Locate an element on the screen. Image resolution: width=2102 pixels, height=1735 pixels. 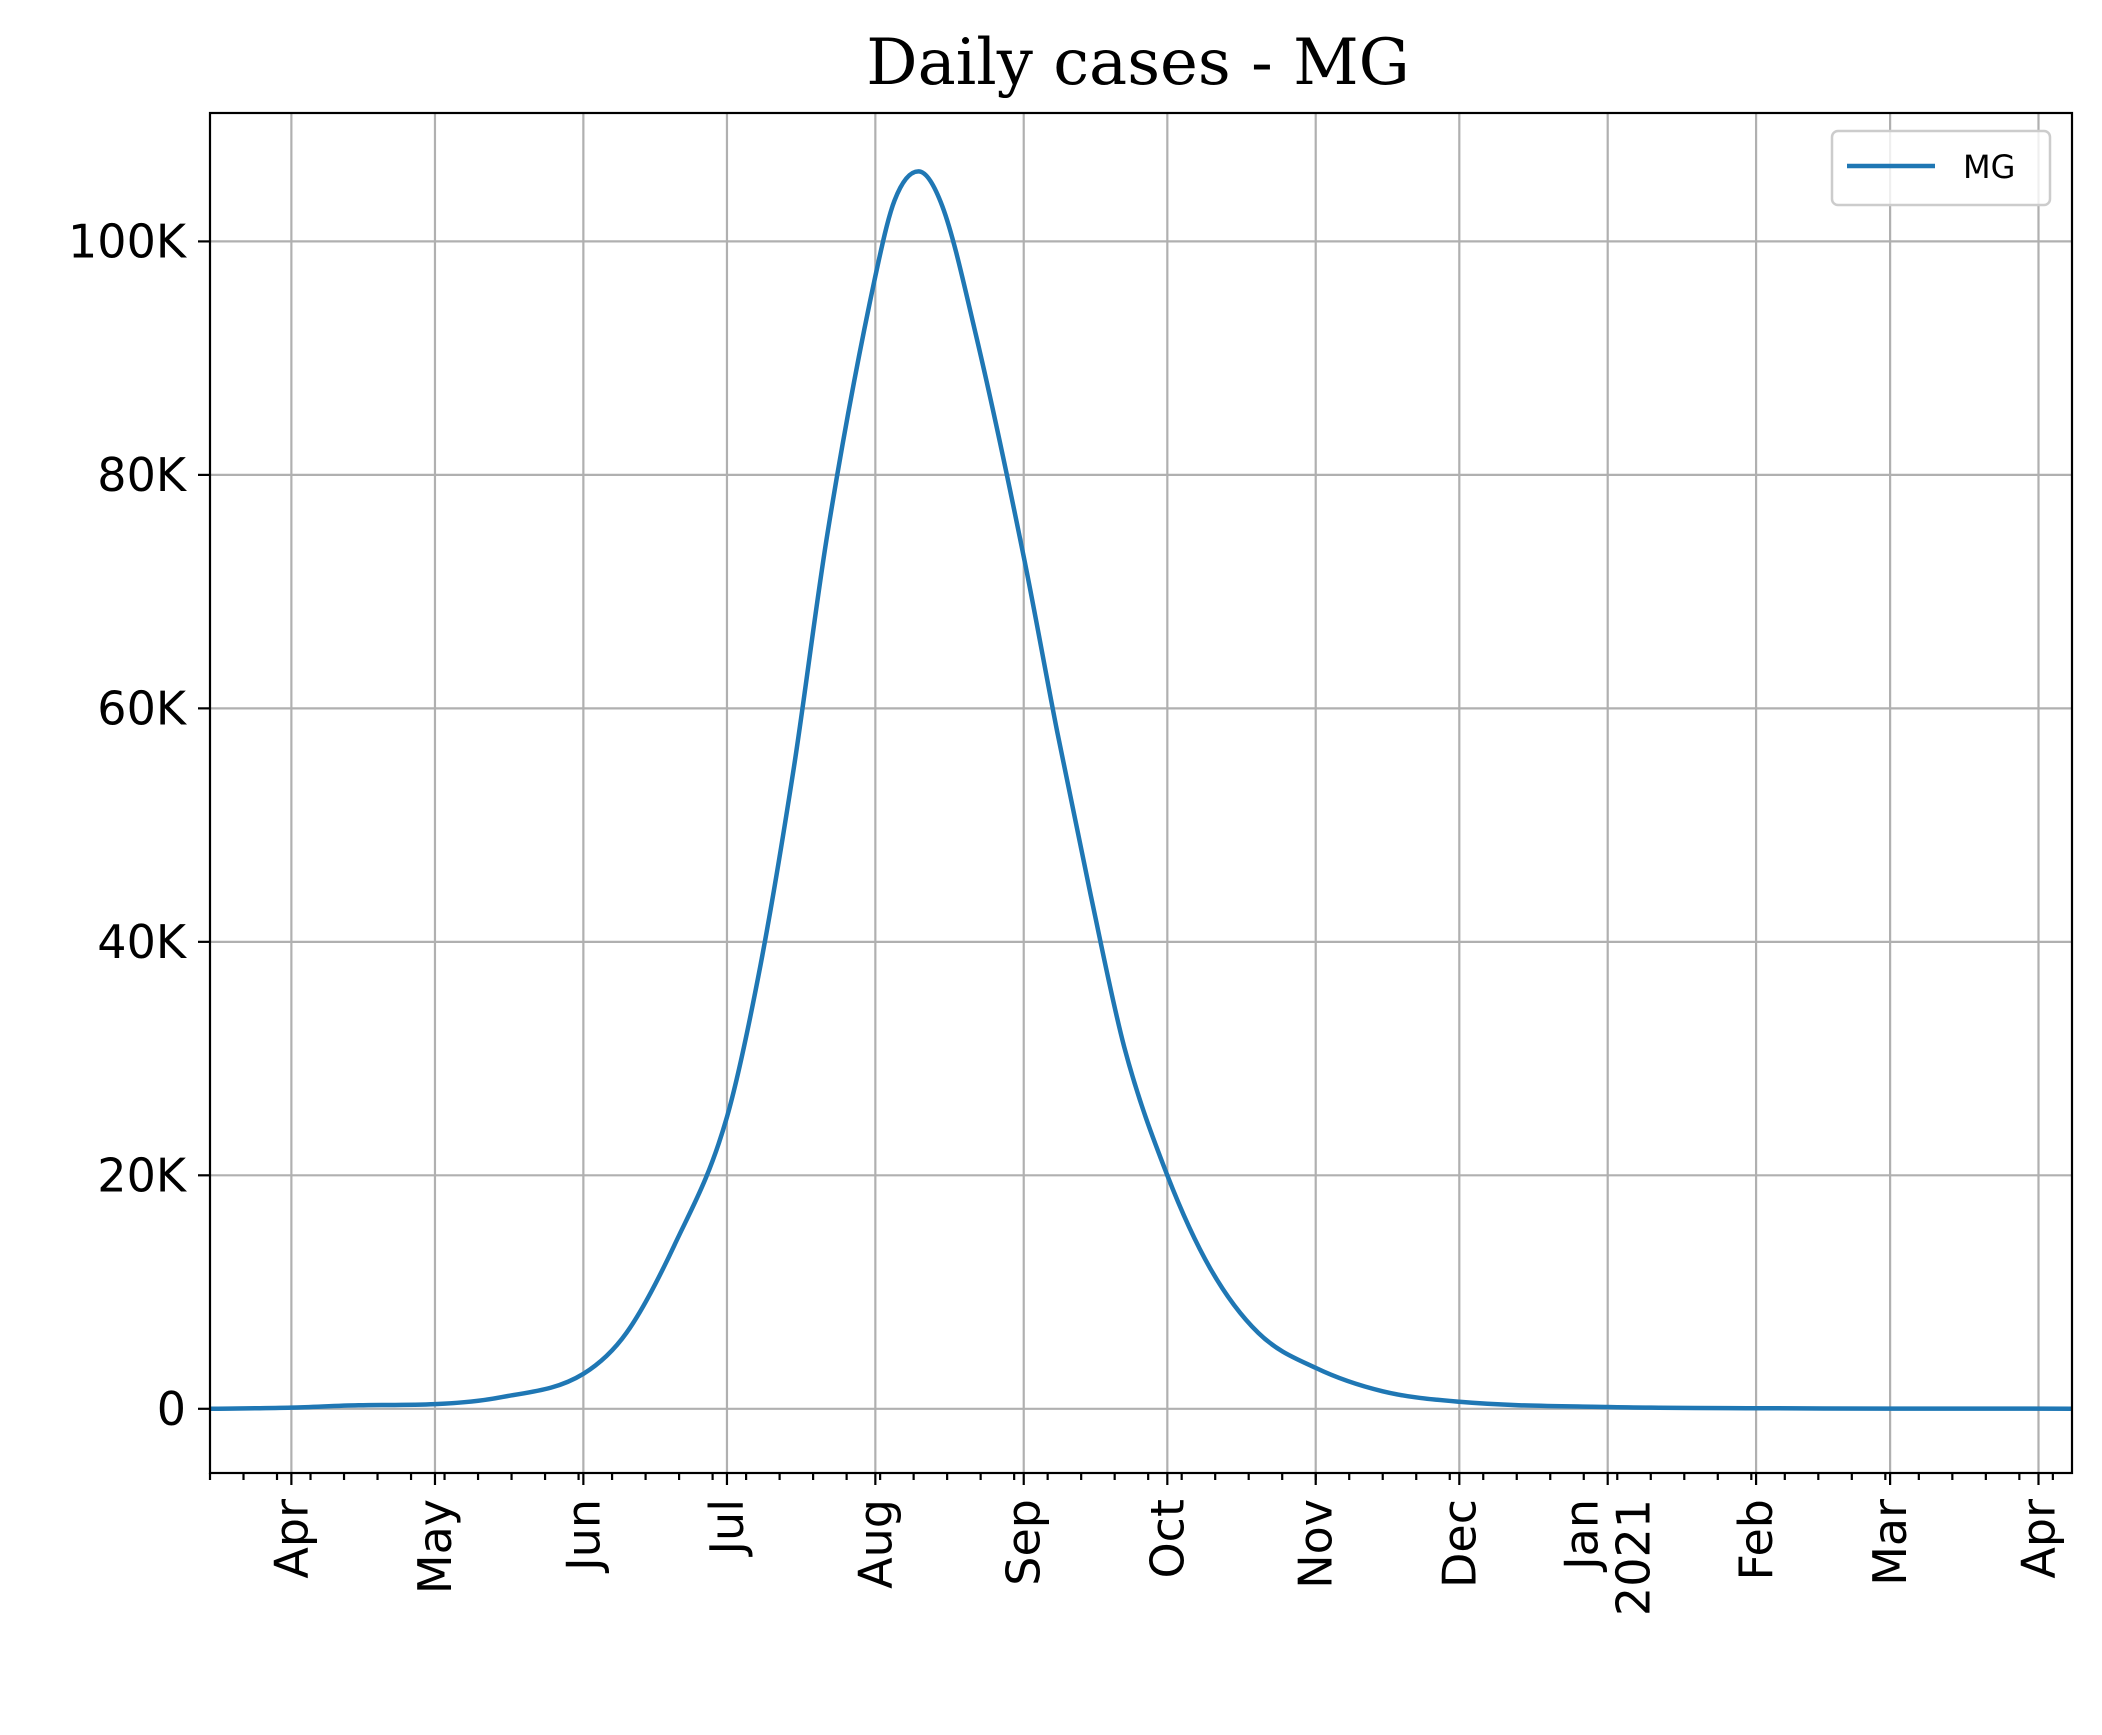
x-tick-label-line: Nov is located at coordinates (1316, 1544).